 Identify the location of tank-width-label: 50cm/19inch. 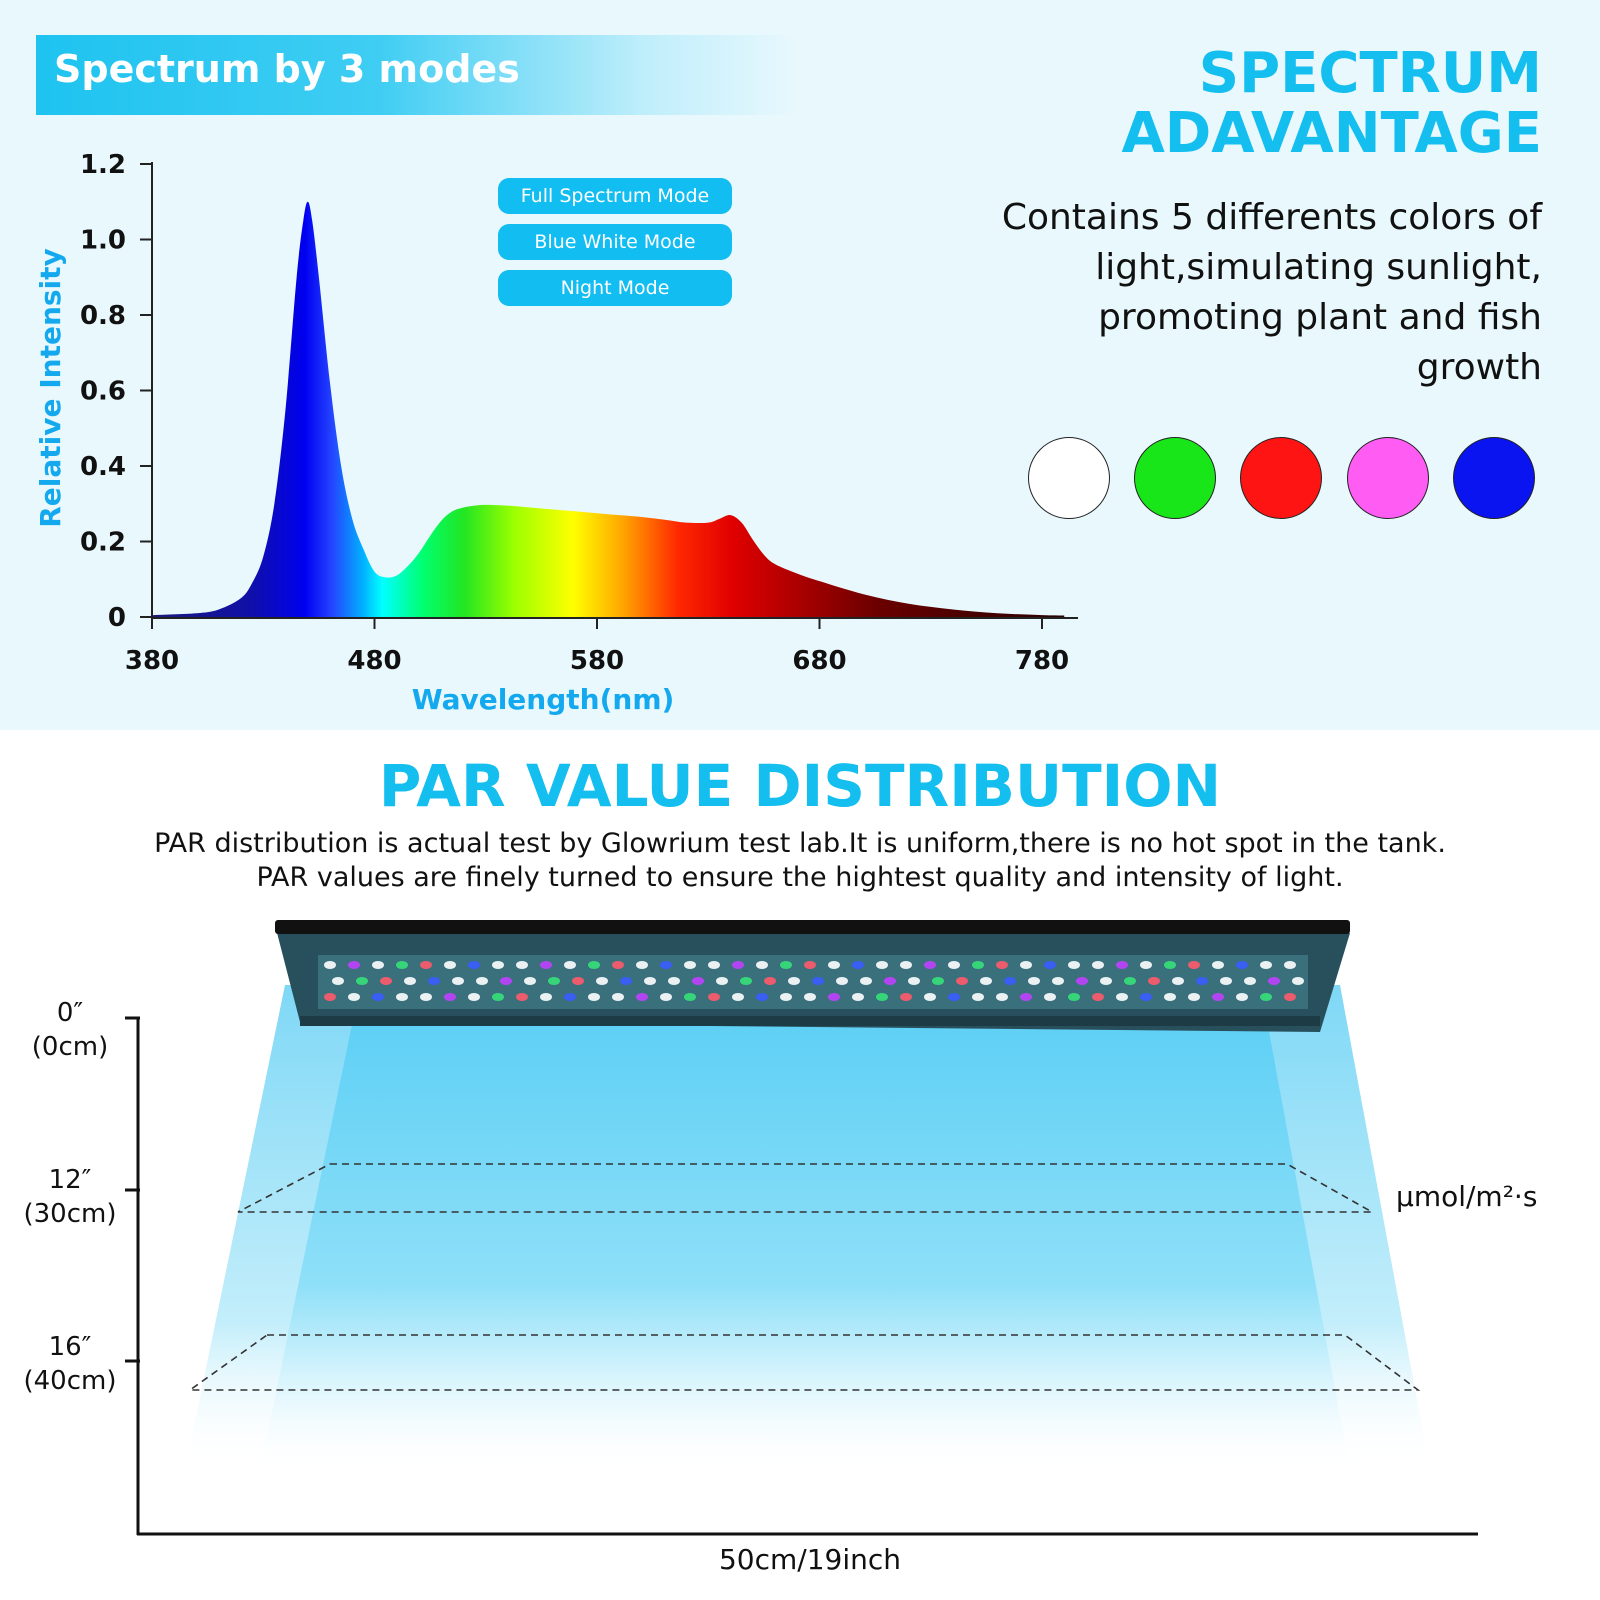
(810, 1559).